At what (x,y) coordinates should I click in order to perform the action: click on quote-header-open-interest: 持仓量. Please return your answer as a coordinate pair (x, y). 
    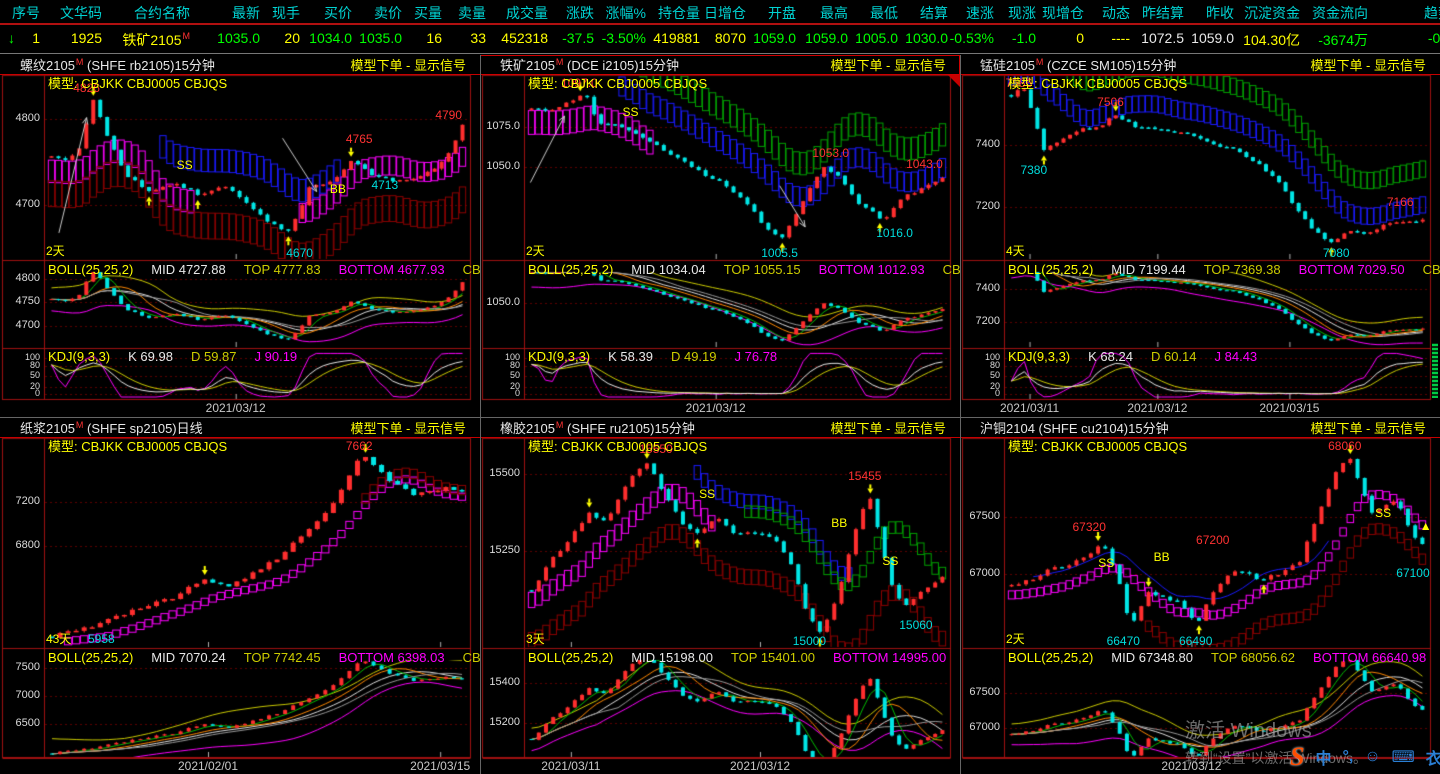
    Looking at the image, I should click on (679, 13).